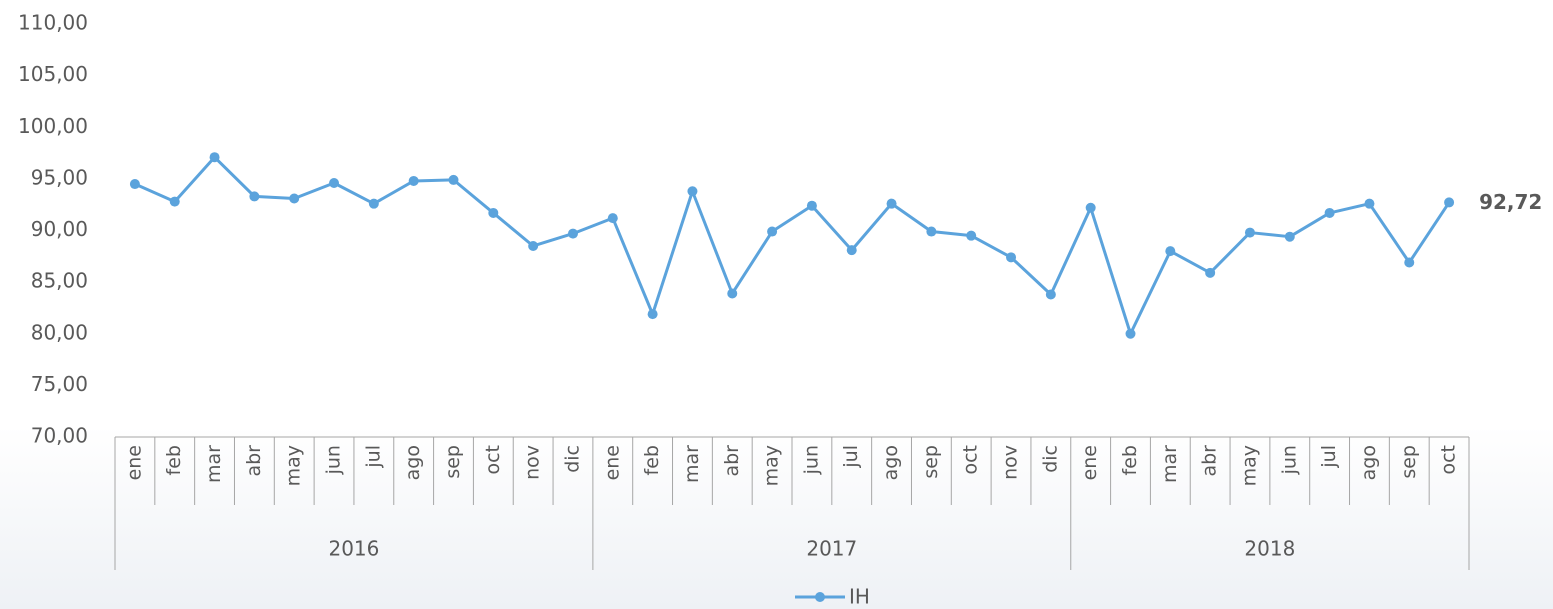 This screenshot has width=1553, height=609. What do you see at coordinates (59, 384) in the screenshot?
I see `y-tick-label: 75,00` at bounding box center [59, 384].